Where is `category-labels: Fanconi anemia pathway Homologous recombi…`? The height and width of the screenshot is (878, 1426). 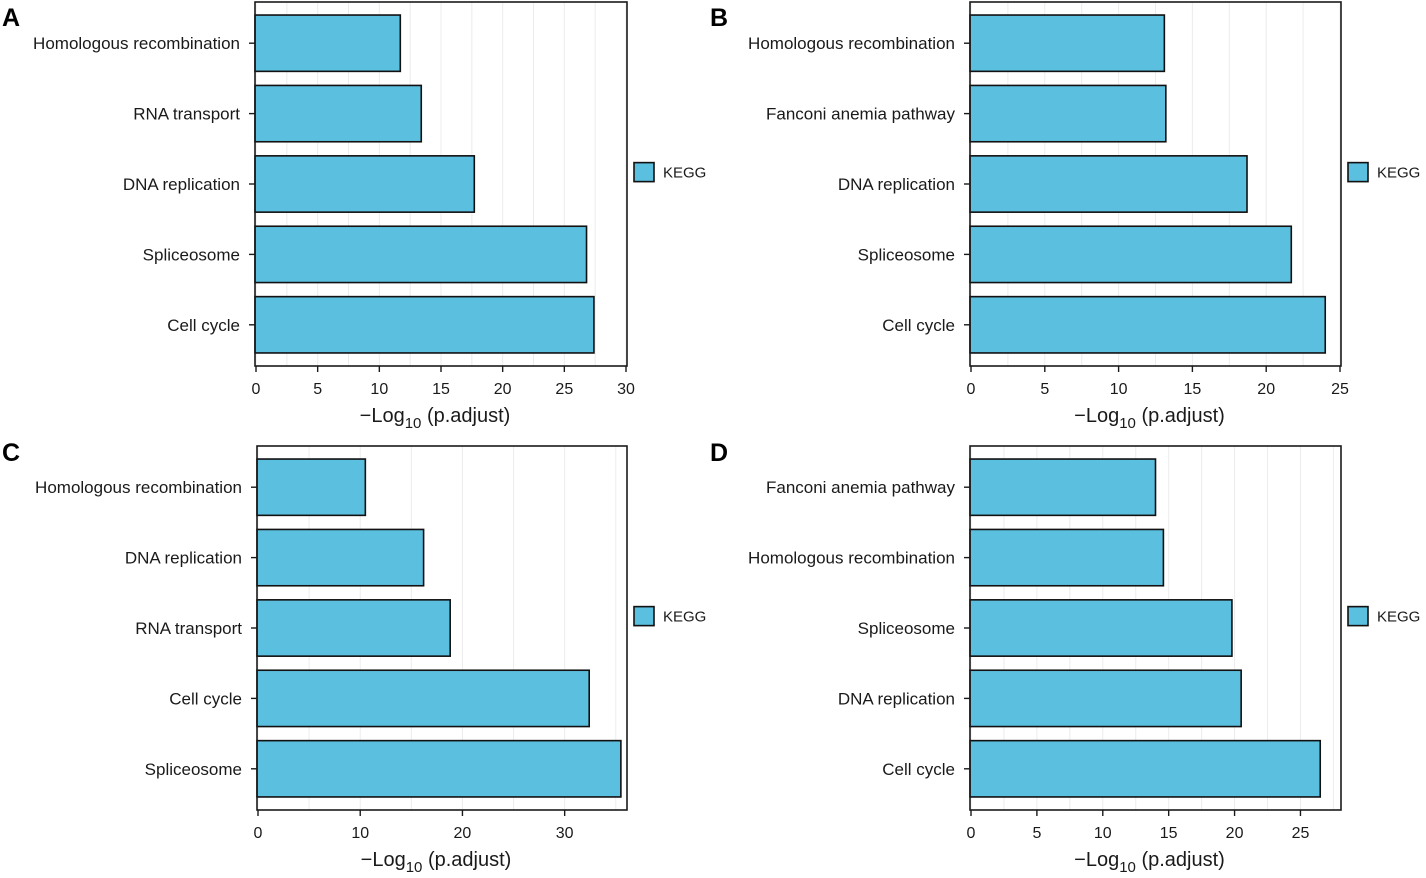 category-labels: Fanconi anemia pathway Homologous recombi… is located at coordinates (859, 628).